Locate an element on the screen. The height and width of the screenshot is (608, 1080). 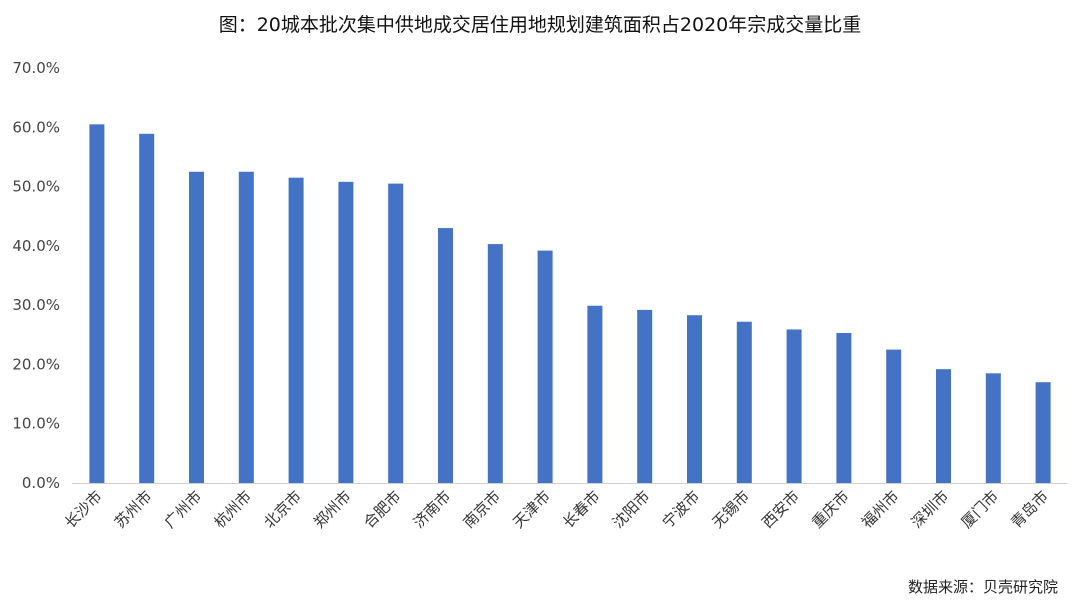
y-tick-label: 60.0% is located at coordinates (36, 127).